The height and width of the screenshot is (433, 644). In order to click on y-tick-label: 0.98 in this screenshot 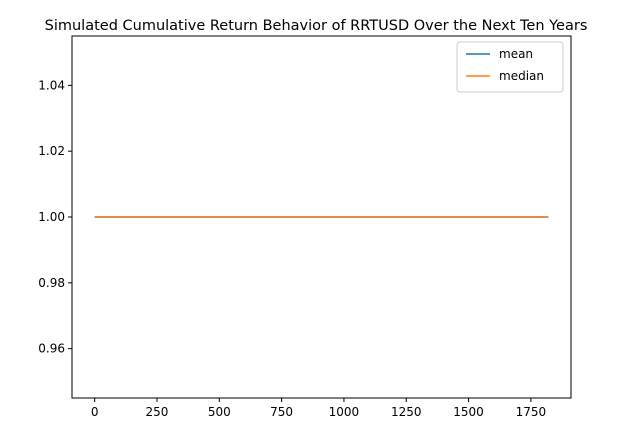, I will do `click(51, 283)`.